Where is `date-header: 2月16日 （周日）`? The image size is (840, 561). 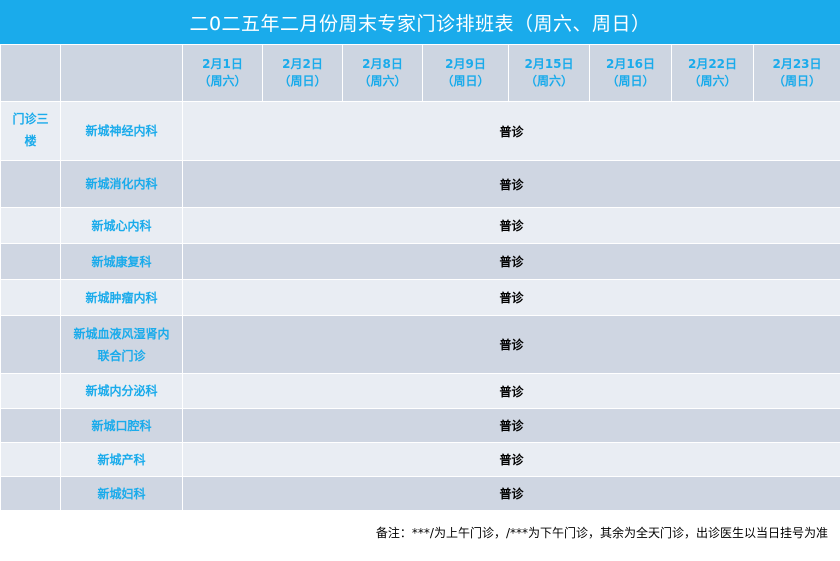 date-header: 2月16日 （周日） is located at coordinates (630, 73).